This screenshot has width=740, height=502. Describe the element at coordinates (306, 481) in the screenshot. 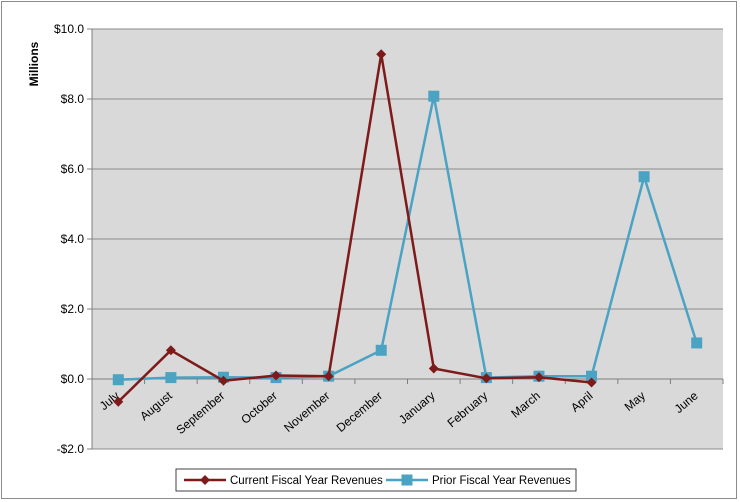

I see `legend-label: Current Fiscal Year Revenues` at that location.